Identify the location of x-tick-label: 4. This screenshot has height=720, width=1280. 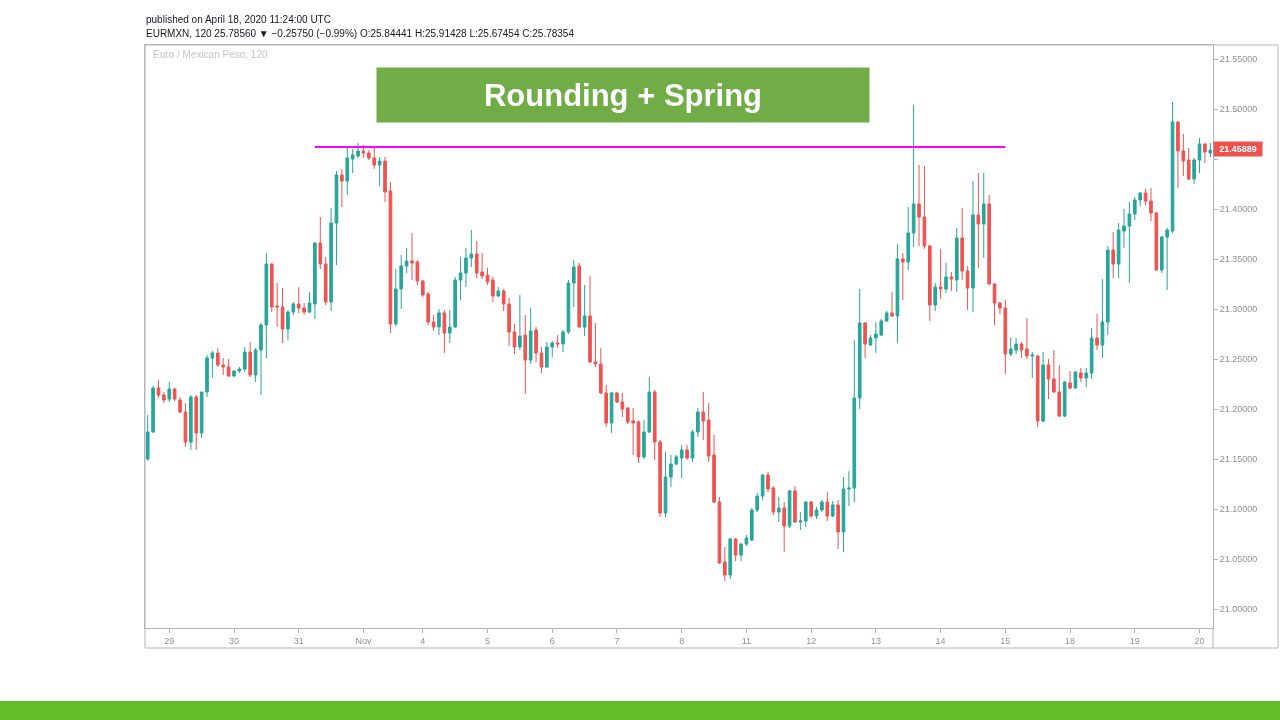
(423, 640).